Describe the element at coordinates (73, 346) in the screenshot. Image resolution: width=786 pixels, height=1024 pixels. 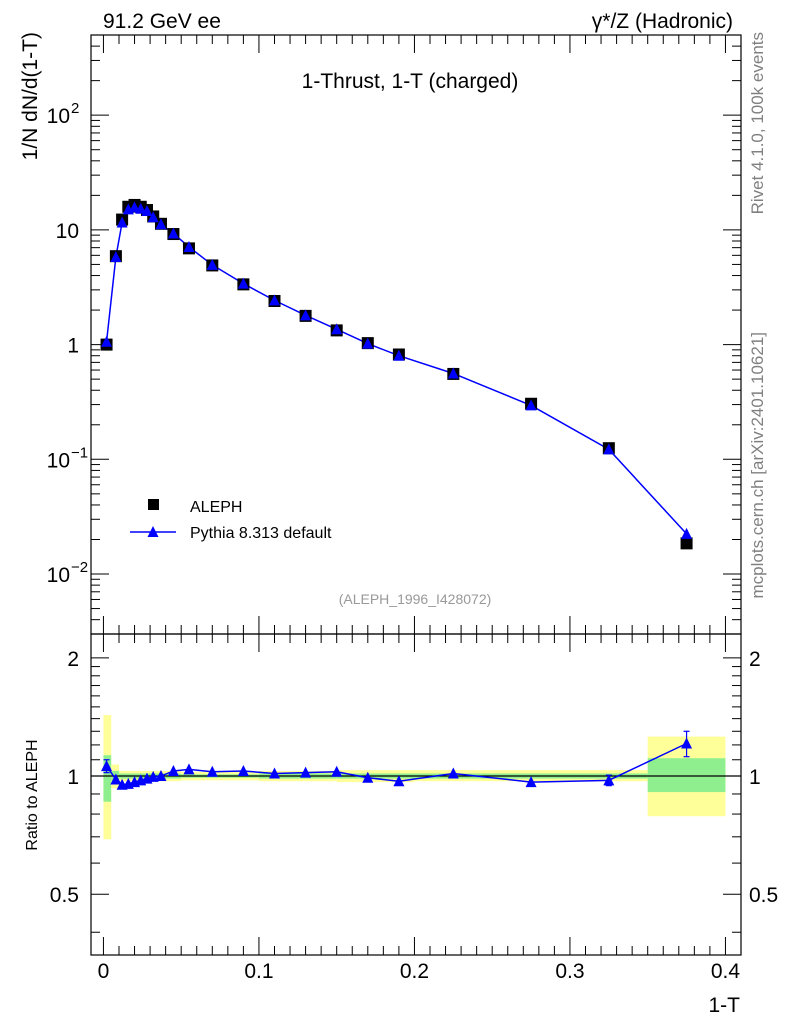
I see `y-tick-label: 1` at that location.